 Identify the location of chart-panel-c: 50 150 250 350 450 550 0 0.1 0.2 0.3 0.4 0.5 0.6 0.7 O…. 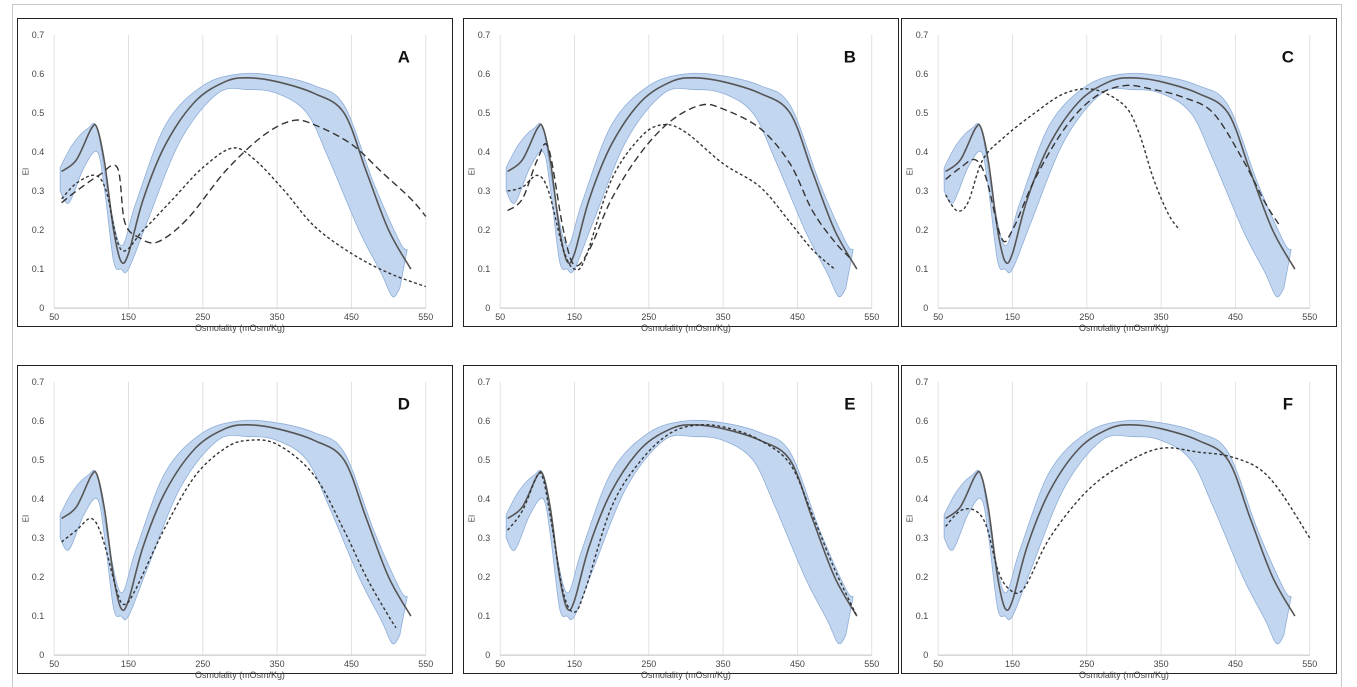
(1119, 175).